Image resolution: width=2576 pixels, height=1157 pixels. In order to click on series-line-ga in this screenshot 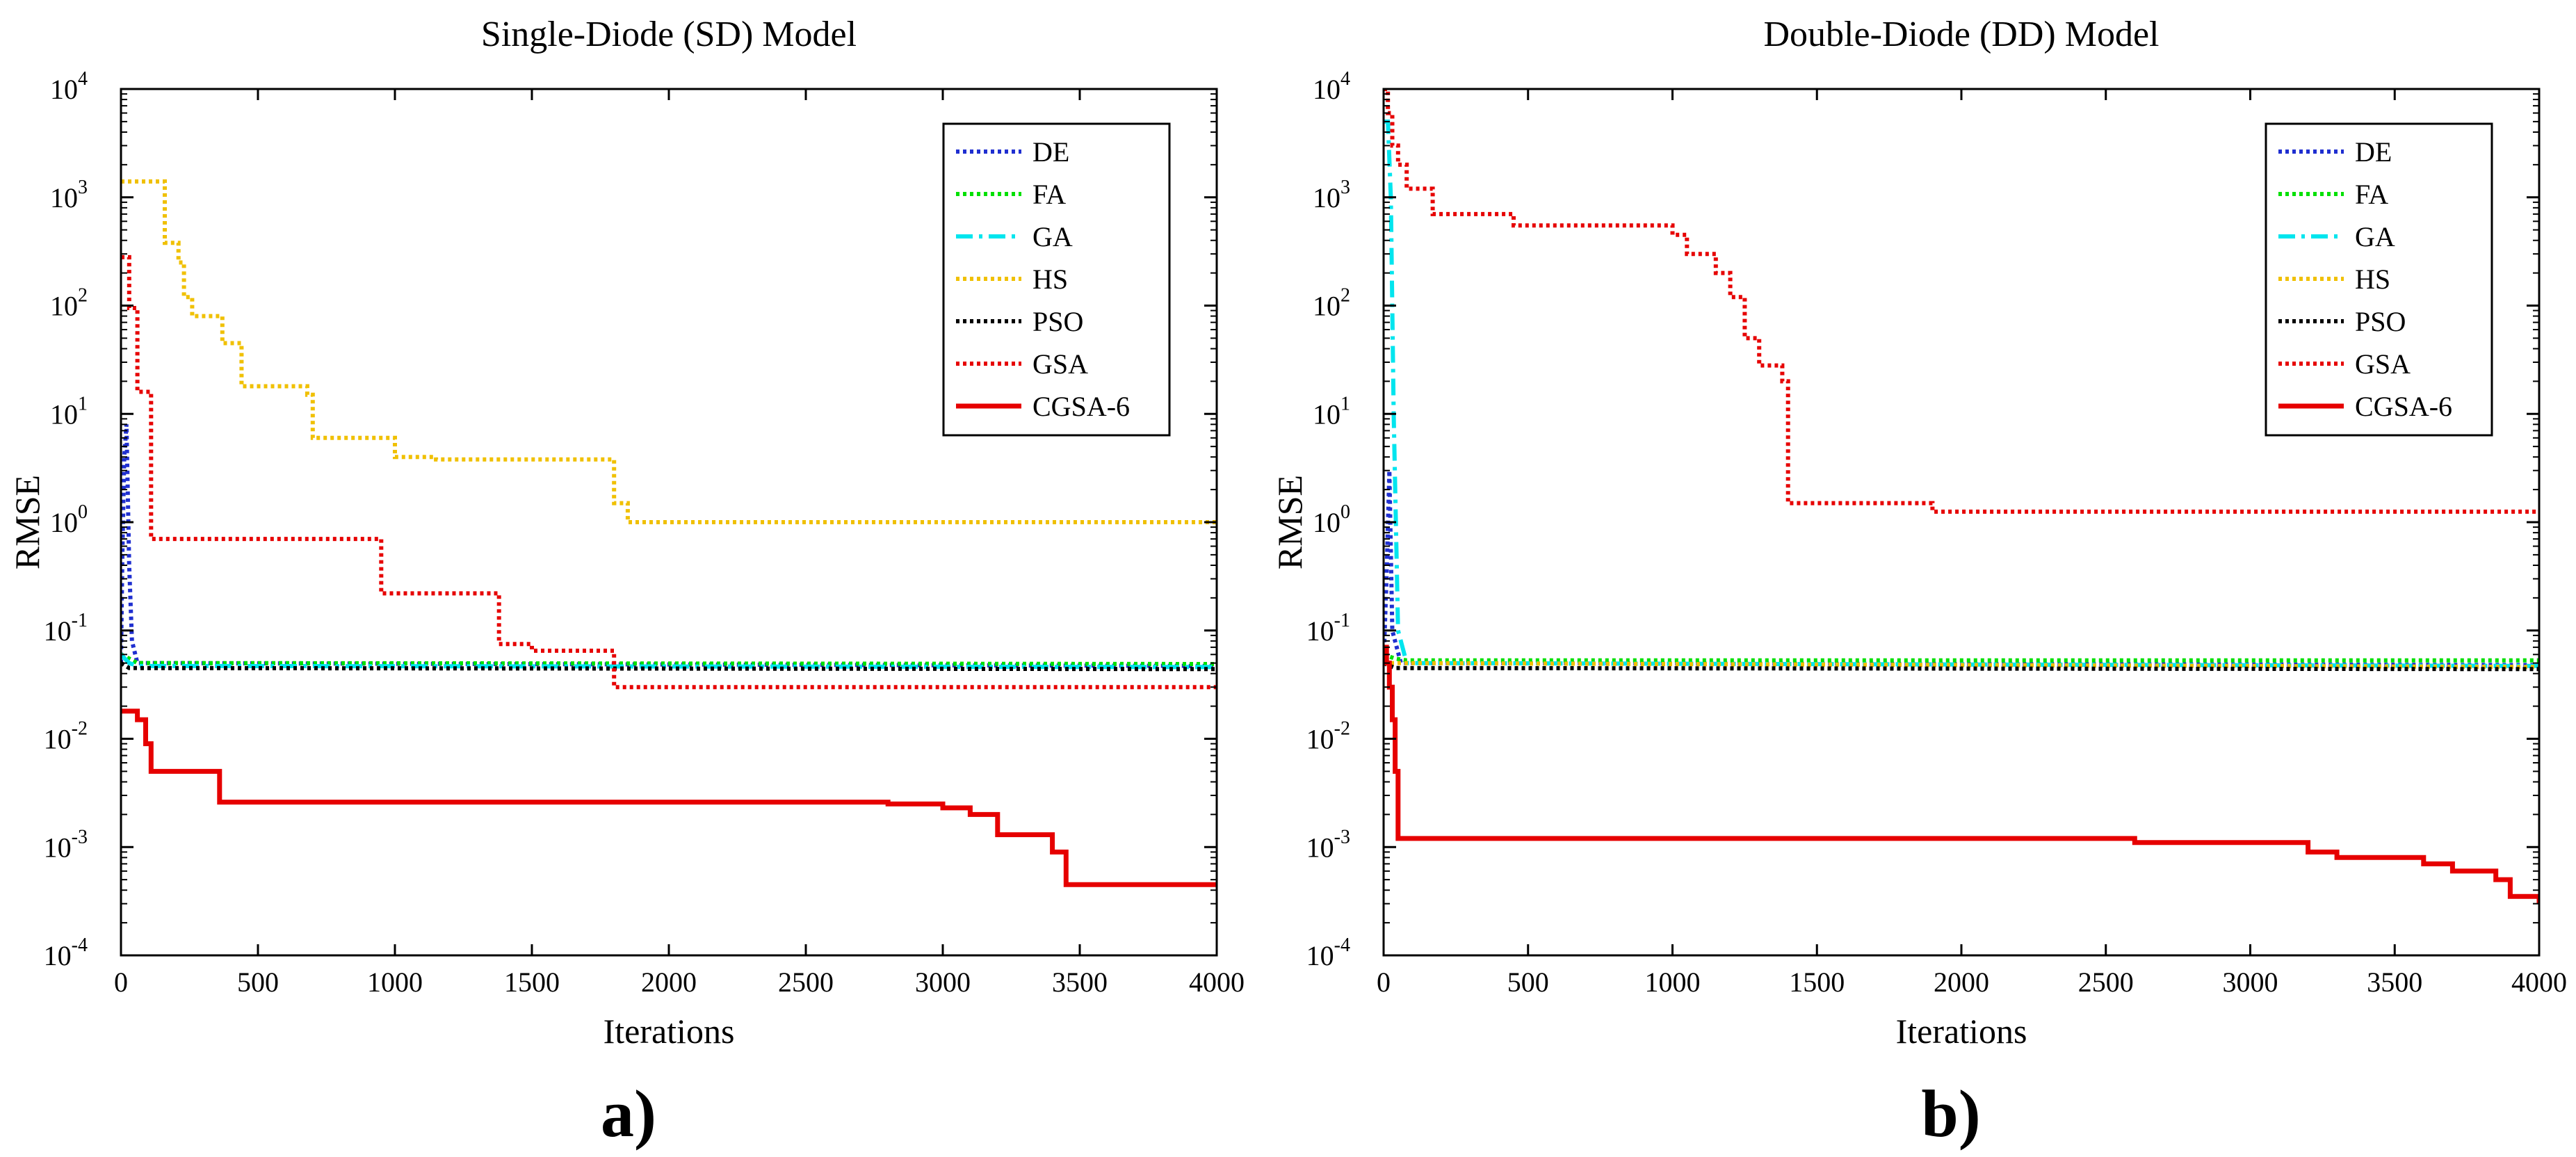, I will do `click(669, 661)`.